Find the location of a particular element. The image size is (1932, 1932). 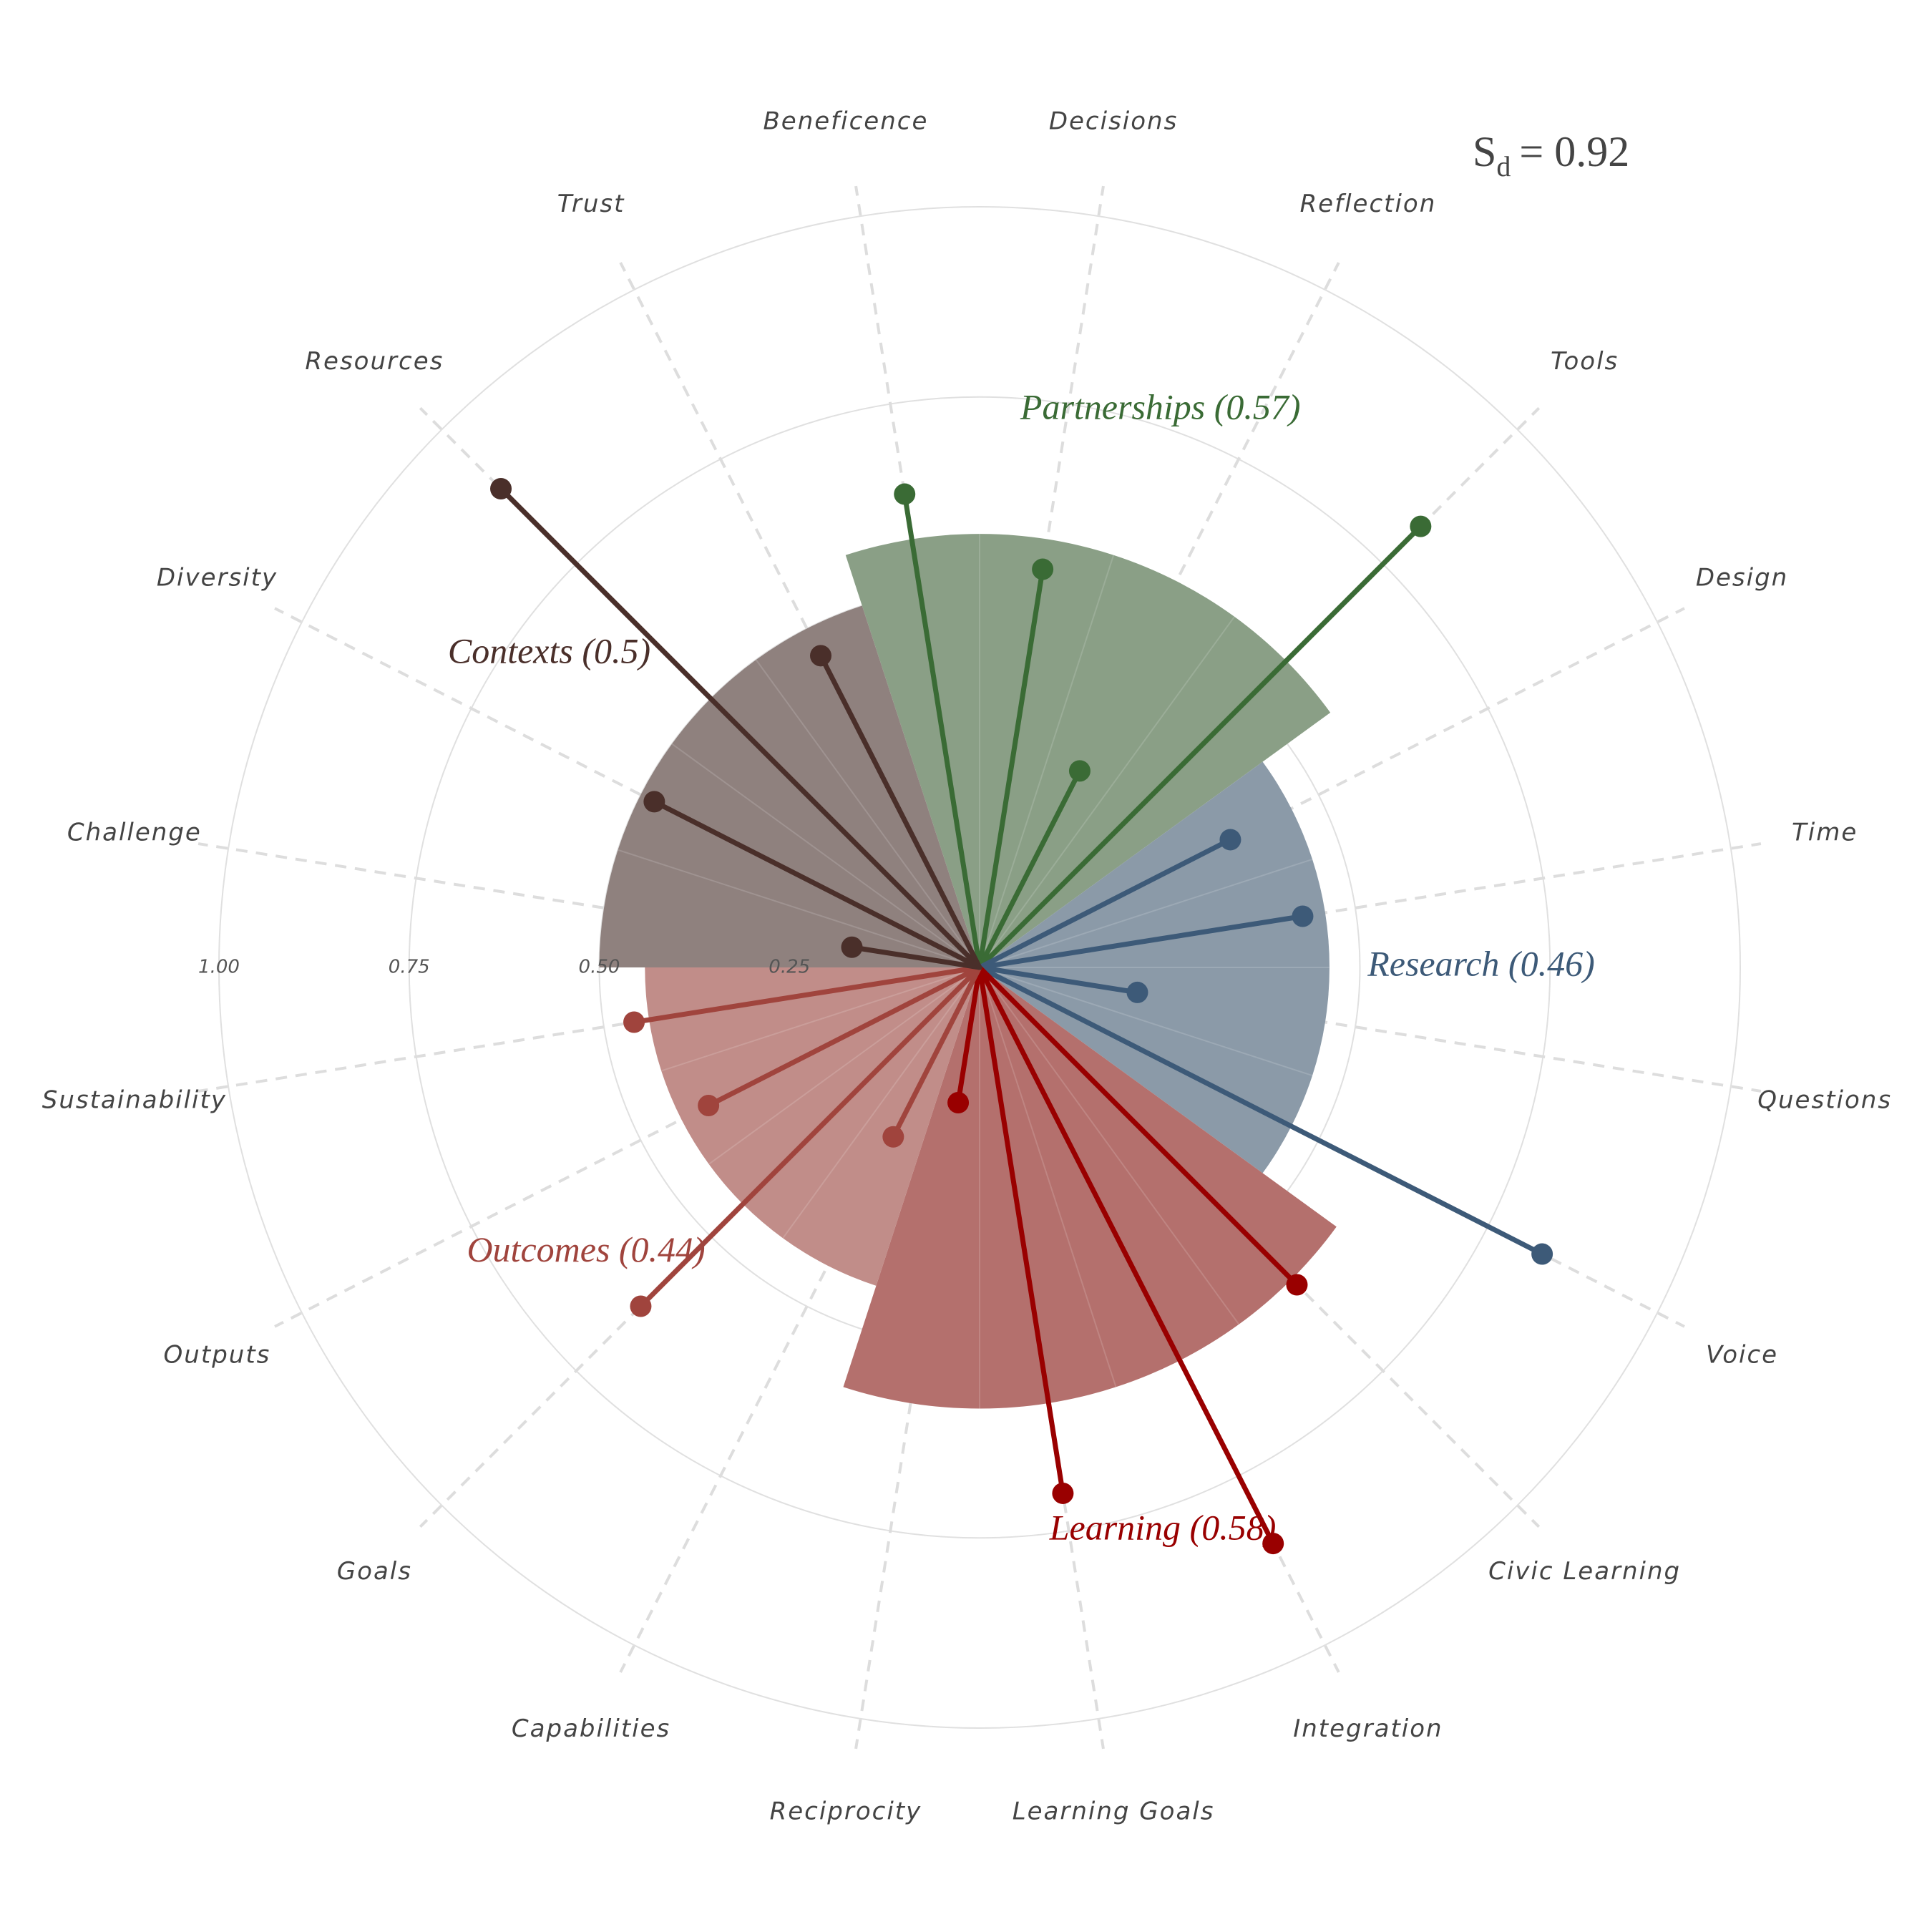

category-label: Trust is located at coordinates (591, 204).